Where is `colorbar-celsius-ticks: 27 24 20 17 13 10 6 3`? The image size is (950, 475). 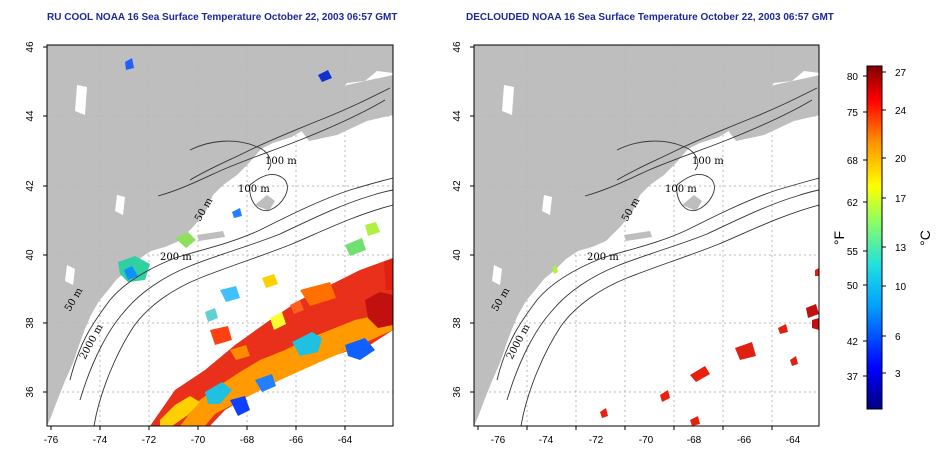
colorbar-celsius-ticks: 27 24 20 17 13 10 6 3 is located at coordinates (894, 224).